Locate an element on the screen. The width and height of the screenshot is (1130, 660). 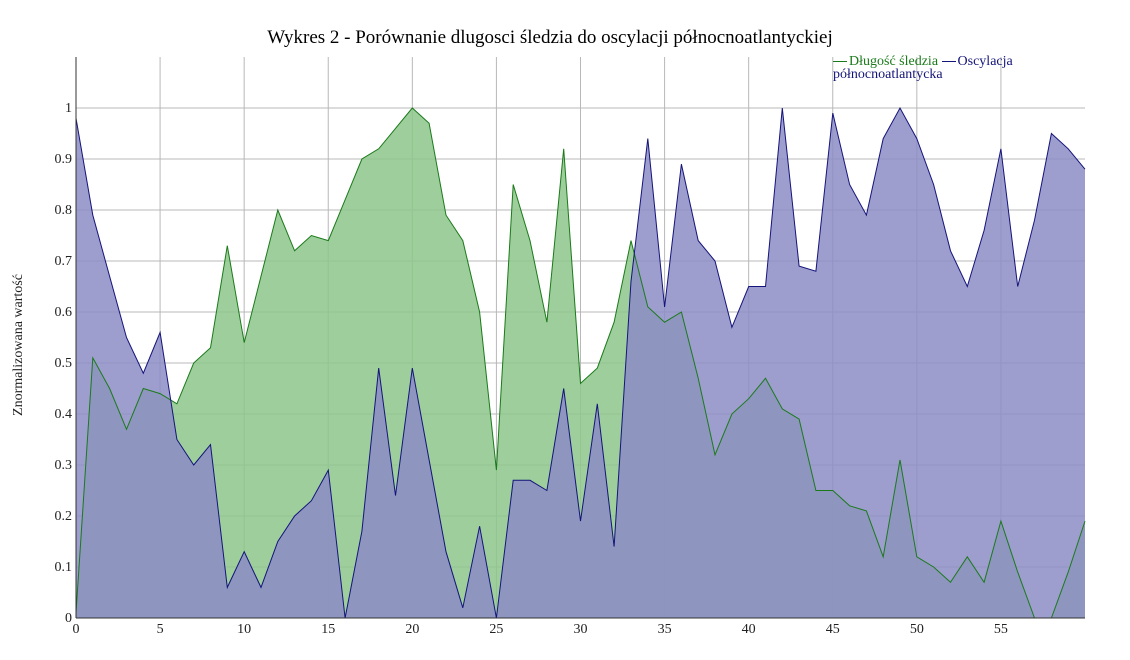
y-tick-label-10: 1 is located at coordinates (68, 108).